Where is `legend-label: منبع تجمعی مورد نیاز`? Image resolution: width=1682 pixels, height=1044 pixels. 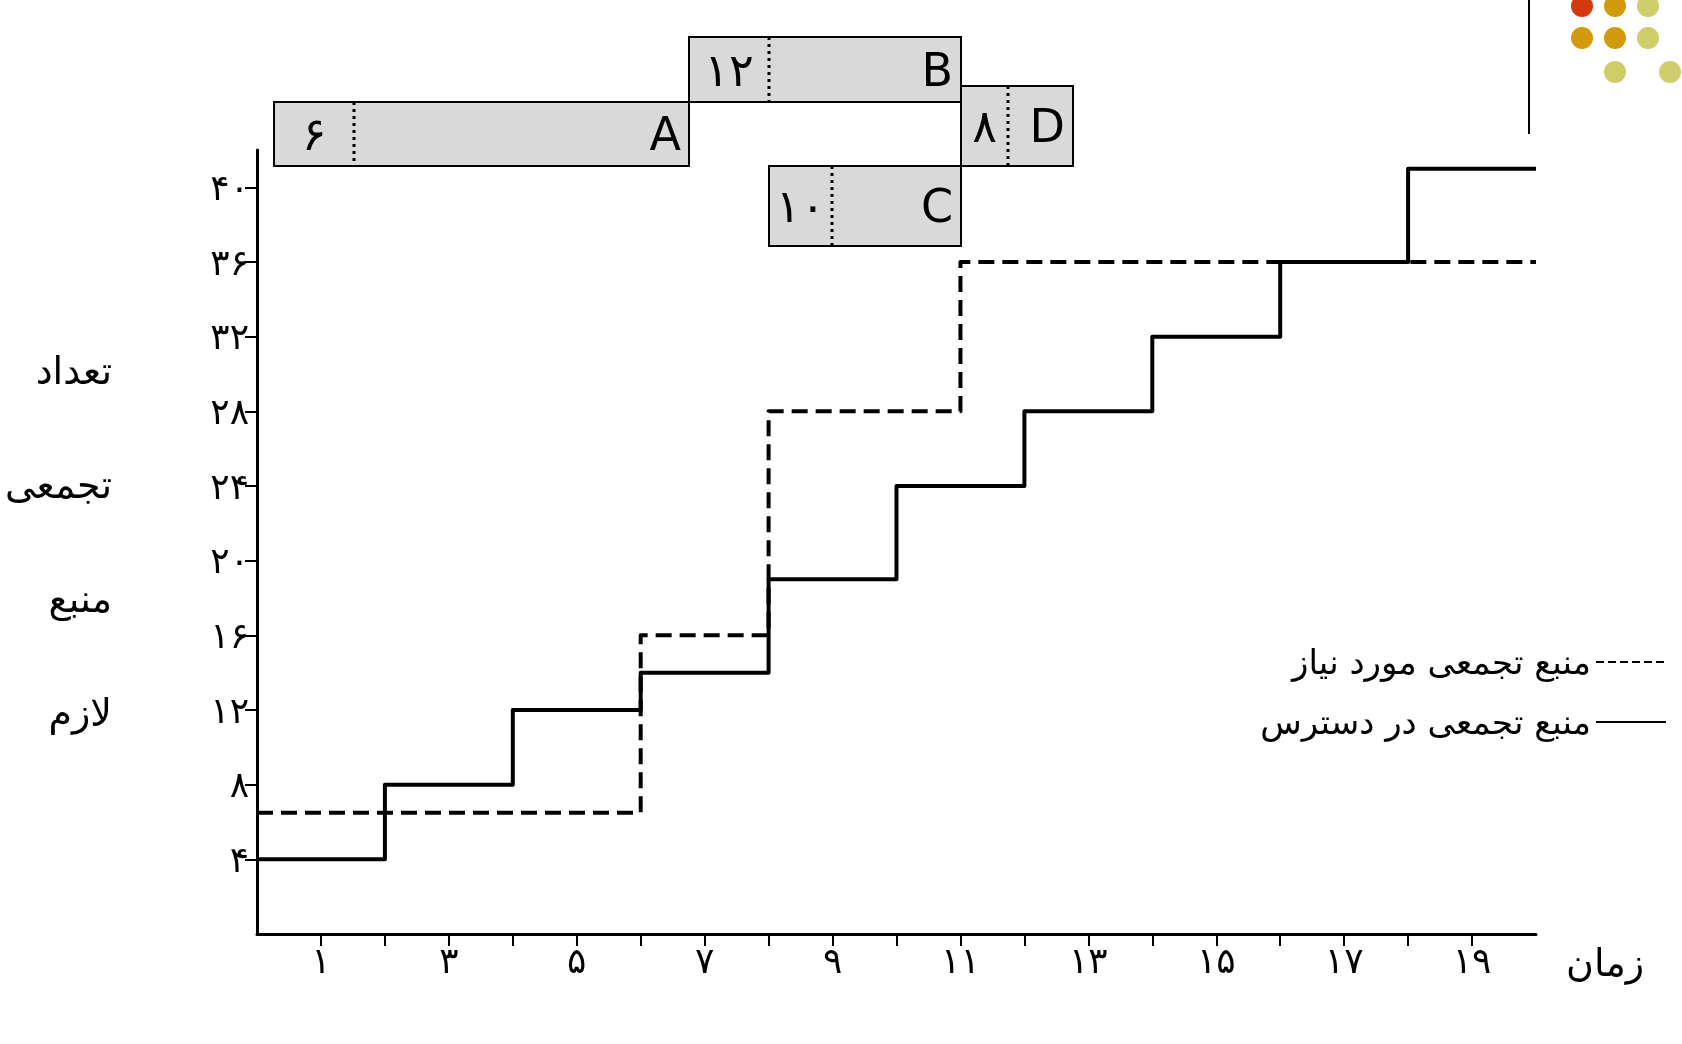 legend-label: منبع تجمعی مورد نیاز is located at coordinates (1440, 662).